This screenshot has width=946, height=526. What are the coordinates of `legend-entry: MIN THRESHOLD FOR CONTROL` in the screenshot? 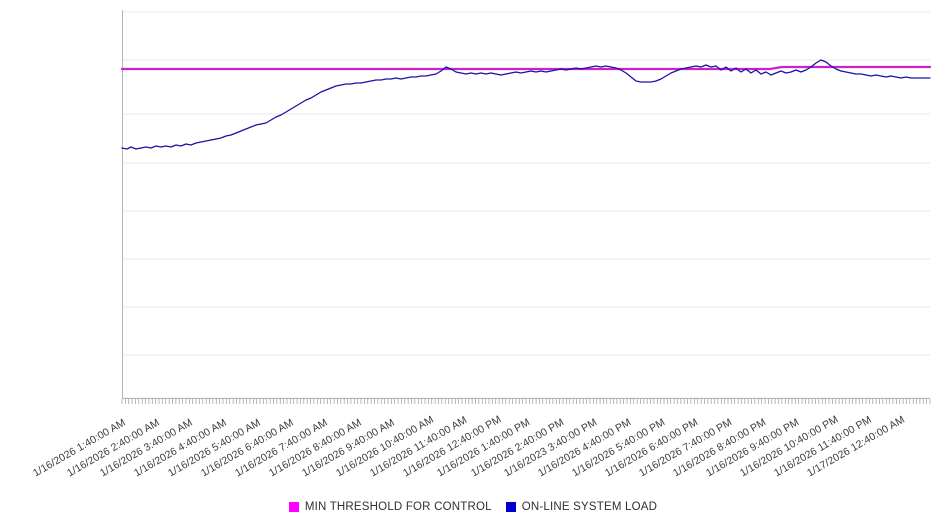 It's located at (390, 507).